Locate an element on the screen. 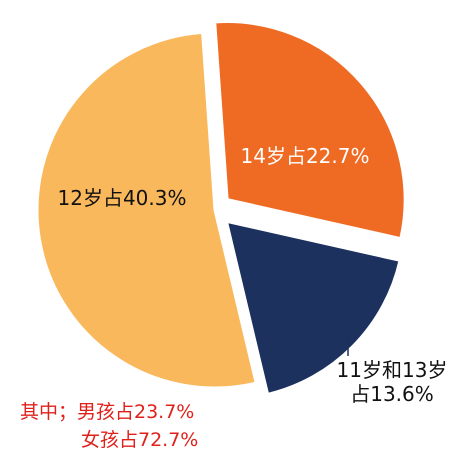 The height and width of the screenshot is (474, 474). slice-label-line: 14岁占22.7% is located at coordinates (305, 156).